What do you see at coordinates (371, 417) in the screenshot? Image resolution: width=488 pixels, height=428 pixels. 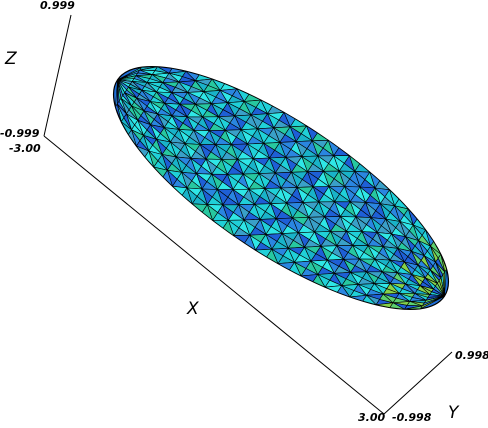 I see `x-max-tick: 3.00` at bounding box center [371, 417].